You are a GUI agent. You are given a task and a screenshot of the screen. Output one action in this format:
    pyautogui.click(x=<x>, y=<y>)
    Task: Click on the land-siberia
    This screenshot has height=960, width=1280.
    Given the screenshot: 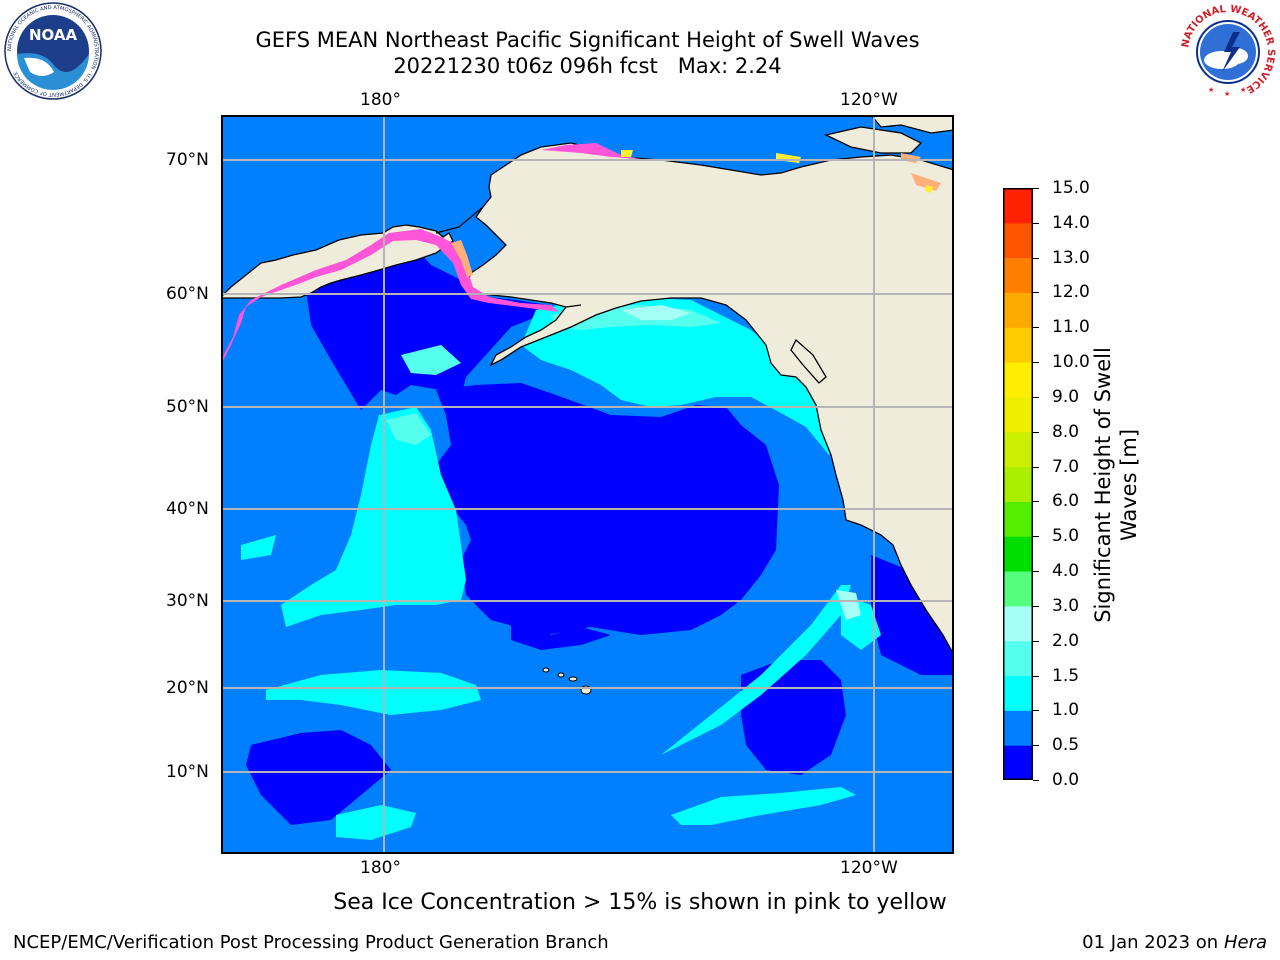 What is the action you would take?
    pyautogui.click(x=337, y=207)
    